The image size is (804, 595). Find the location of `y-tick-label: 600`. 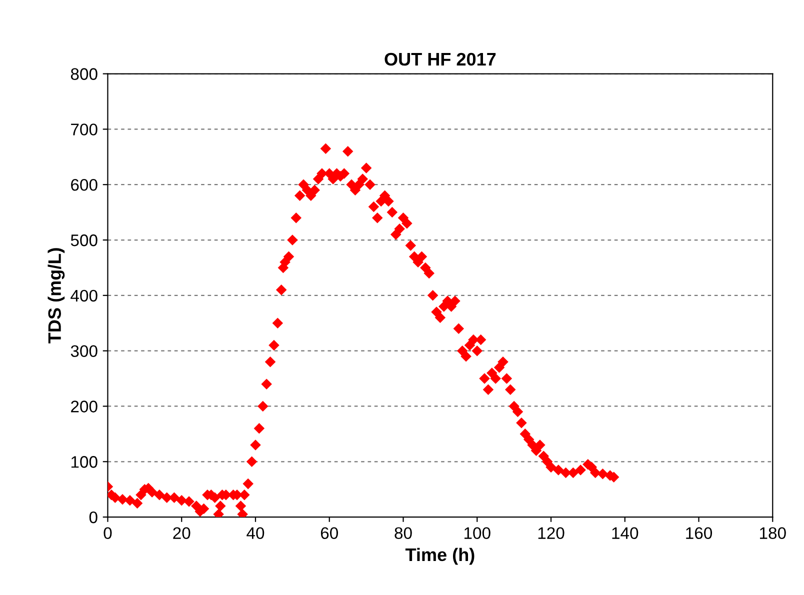

y-tick-label: 600 is located at coordinates (84, 185).